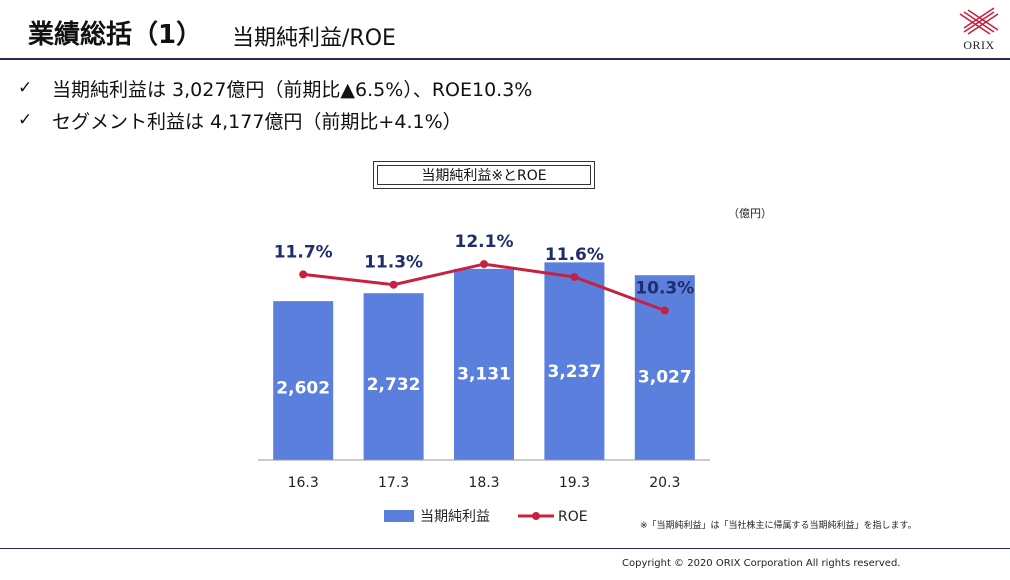 This screenshot has width=1010, height=580. What do you see at coordinates (484, 242) in the screenshot?
I see `roe-label: 12.1%` at bounding box center [484, 242].